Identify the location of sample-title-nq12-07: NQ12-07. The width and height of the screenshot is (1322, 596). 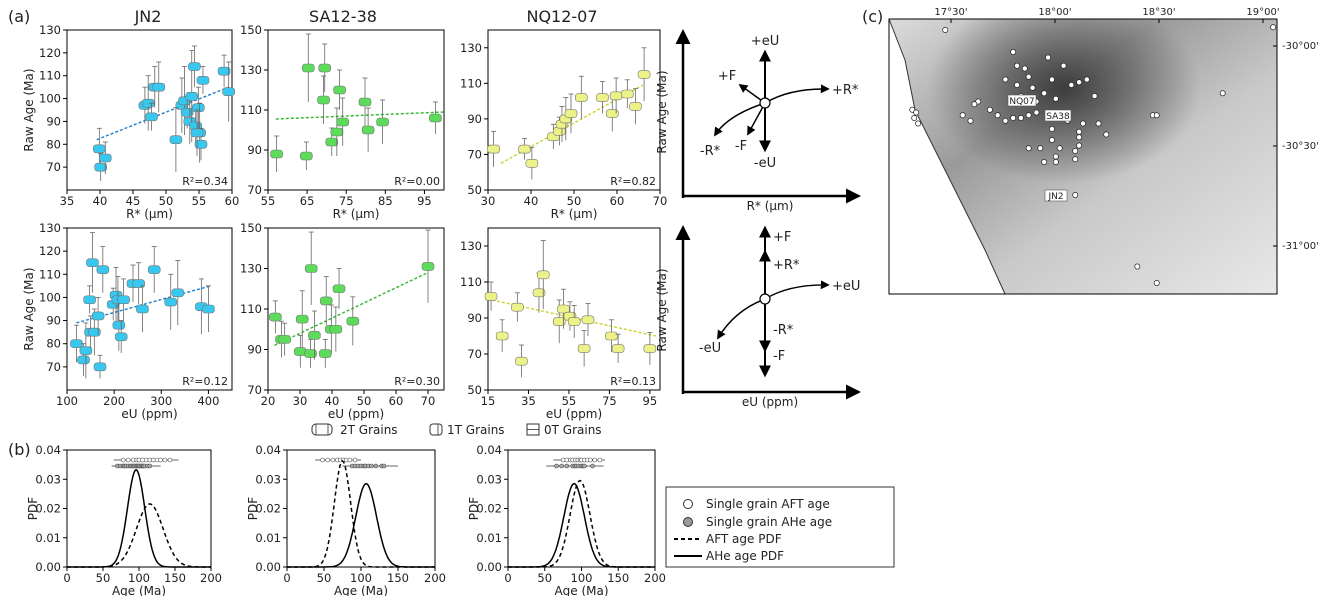
(561, 16).